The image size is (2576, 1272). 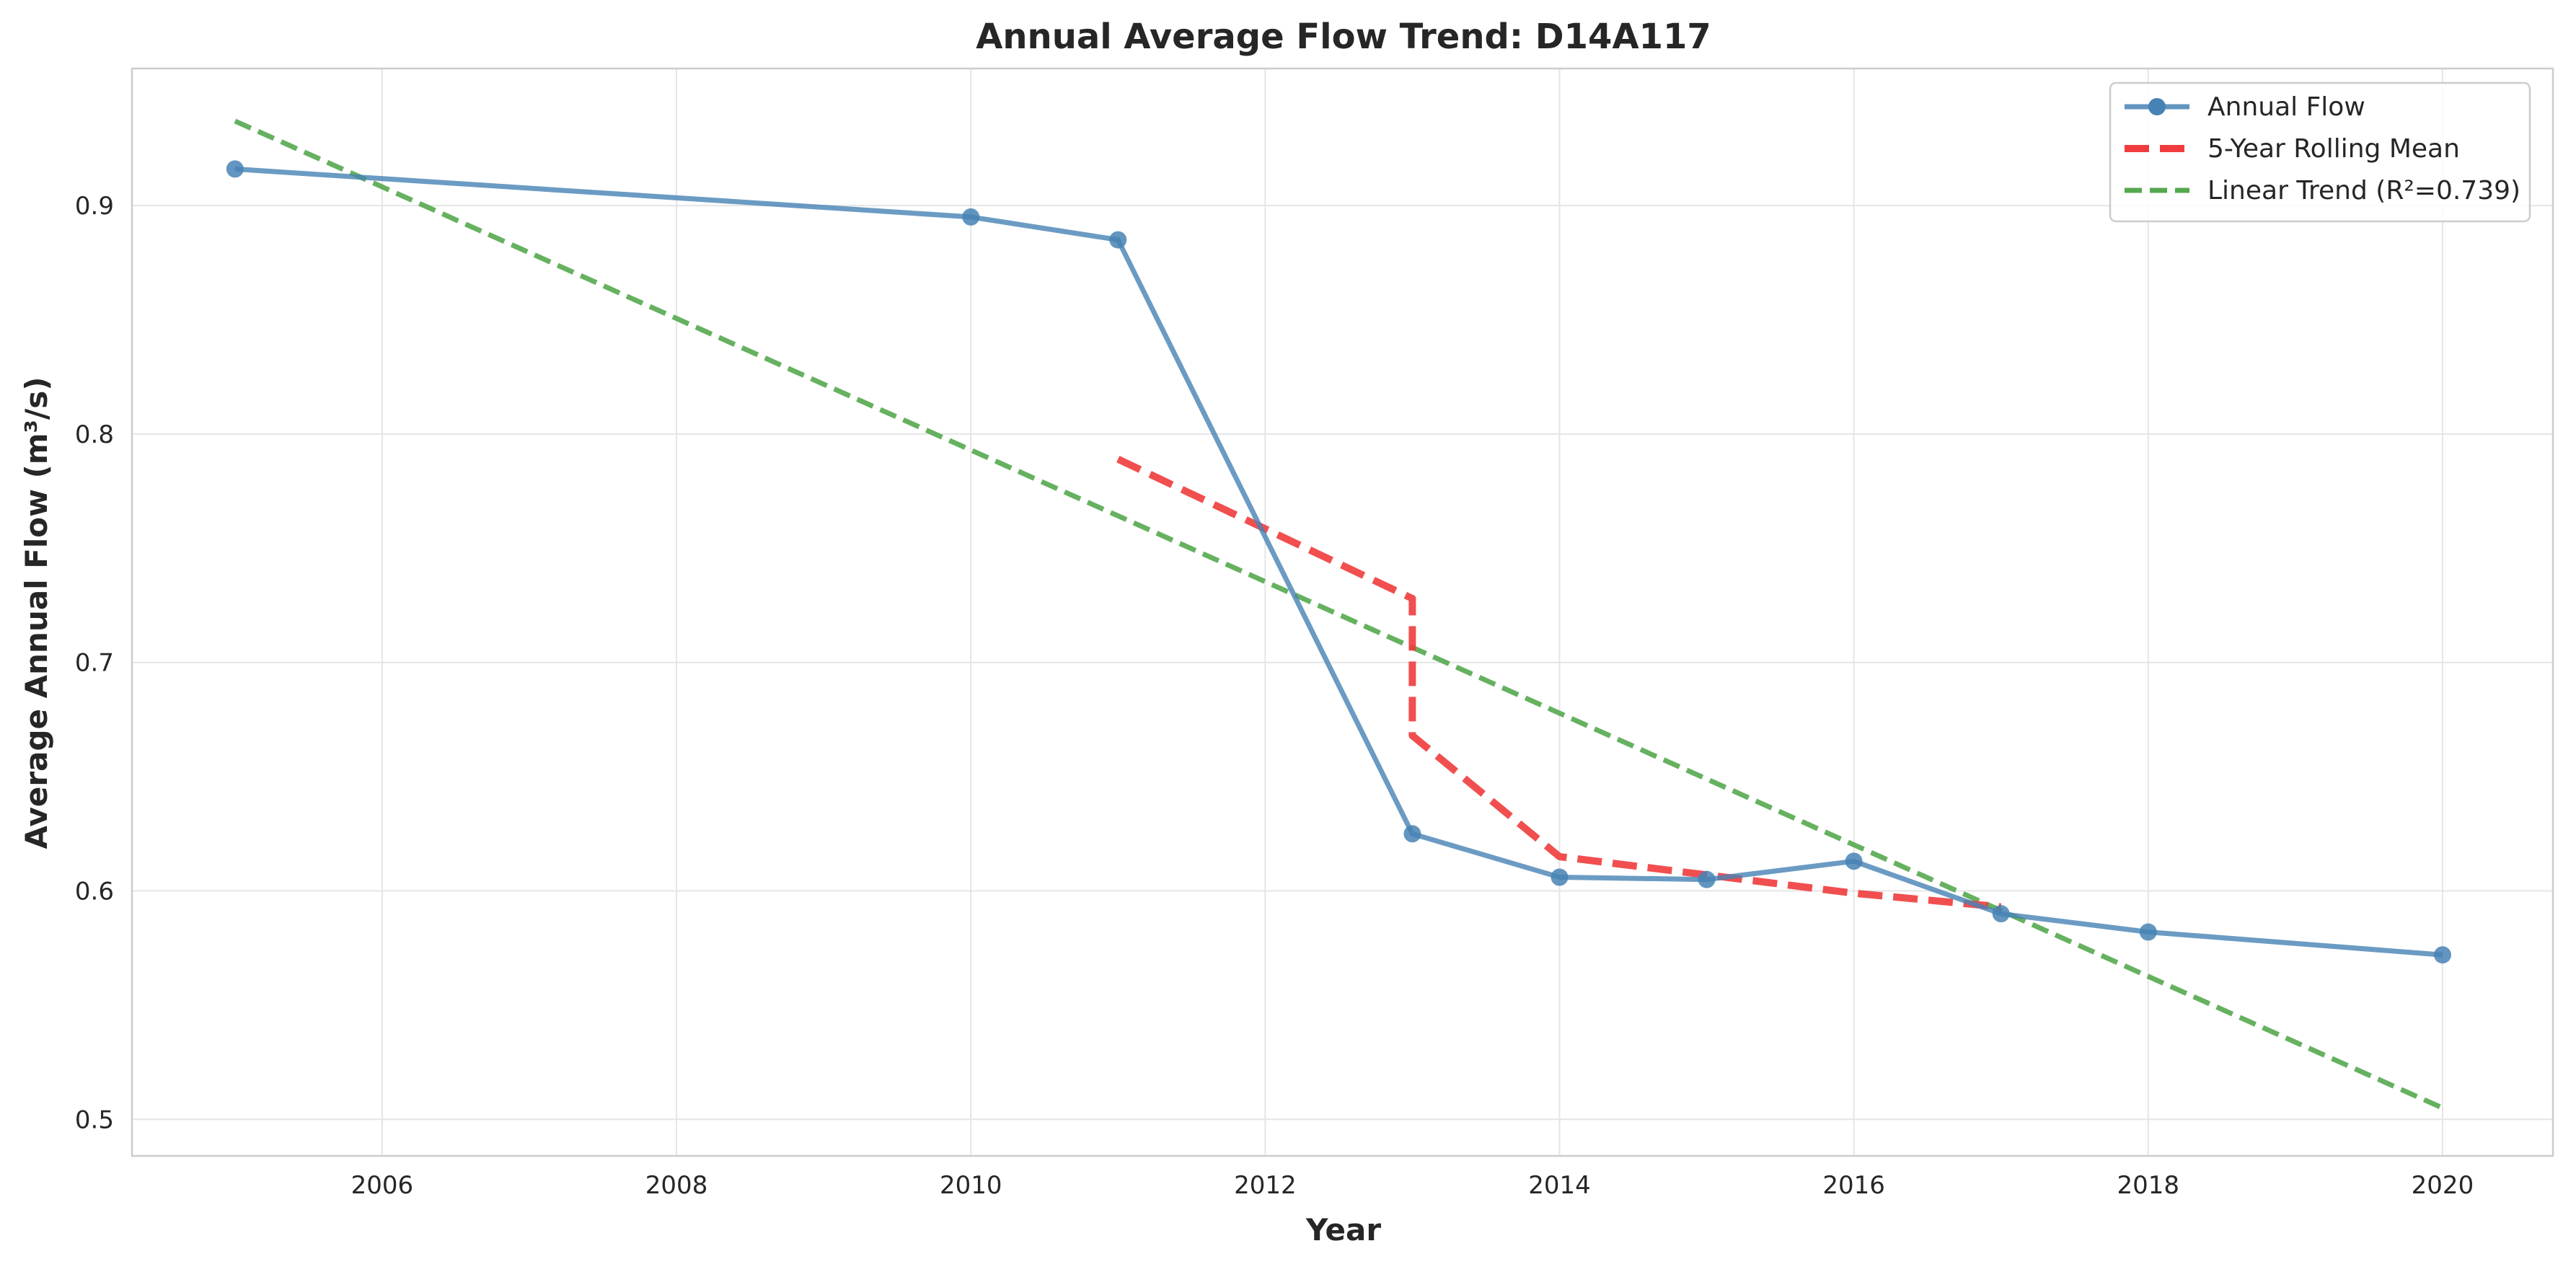 I want to click on legend-box, so click(x=2320, y=152).